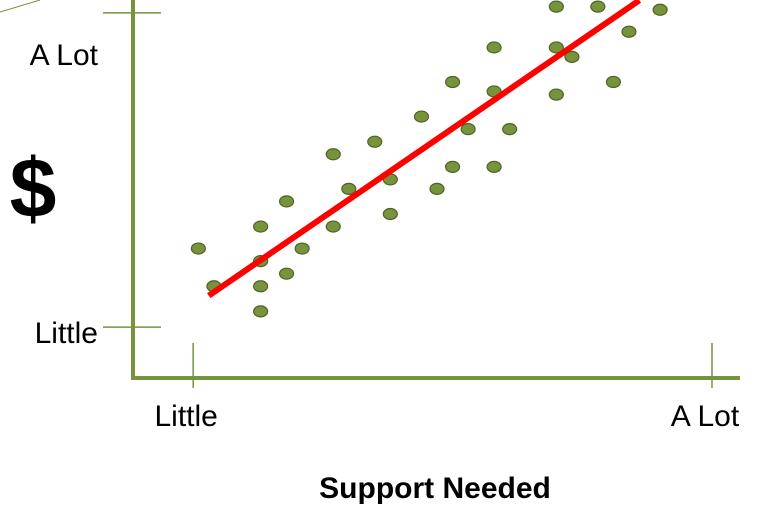 The width and height of the screenshot is (759, 512). Describe the element at coordinates (66, 333) in the screenshot. I see `y-tick-label: Little` at that location.